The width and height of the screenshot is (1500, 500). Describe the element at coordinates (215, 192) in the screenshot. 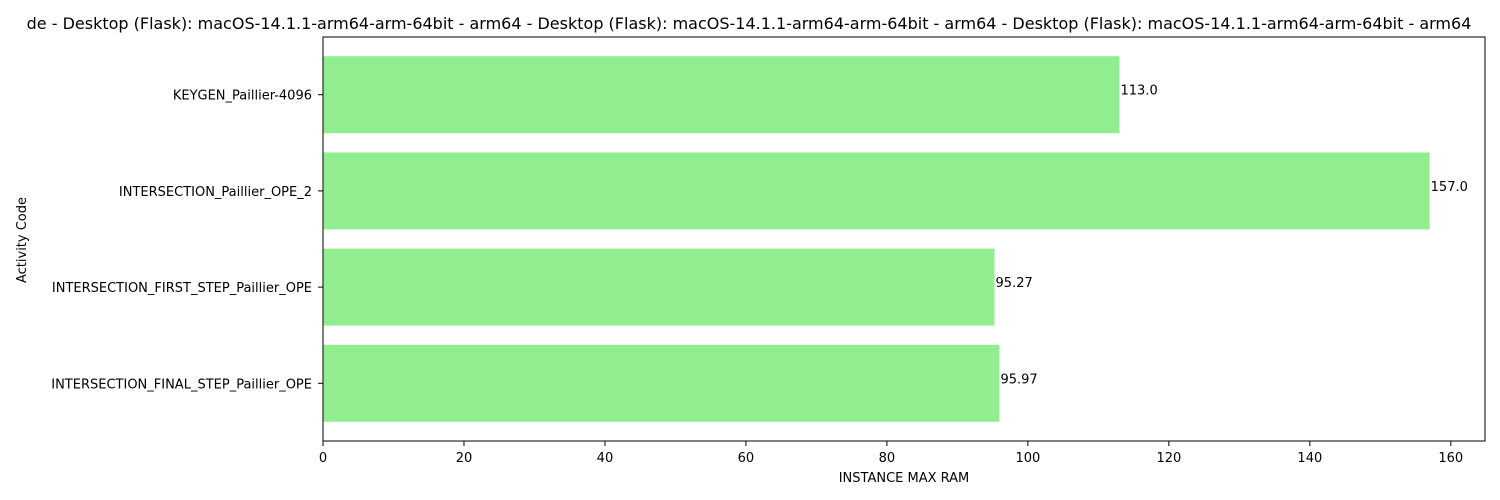

I see `y-tick-label: INTERSECTION_Paillier_OPE_2` at that location.